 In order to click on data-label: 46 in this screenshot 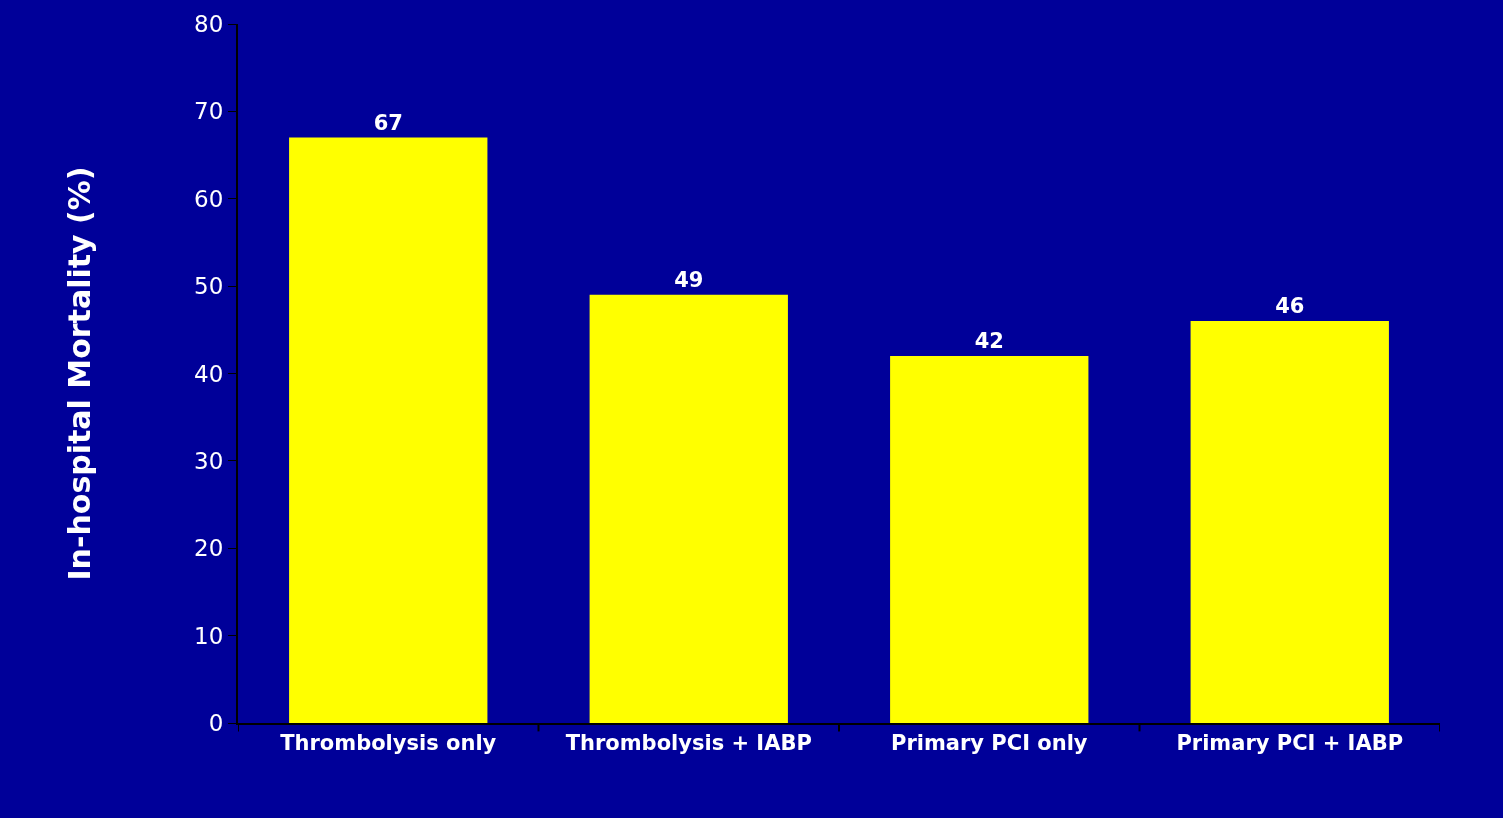, I will do `click(1290, 306)`.